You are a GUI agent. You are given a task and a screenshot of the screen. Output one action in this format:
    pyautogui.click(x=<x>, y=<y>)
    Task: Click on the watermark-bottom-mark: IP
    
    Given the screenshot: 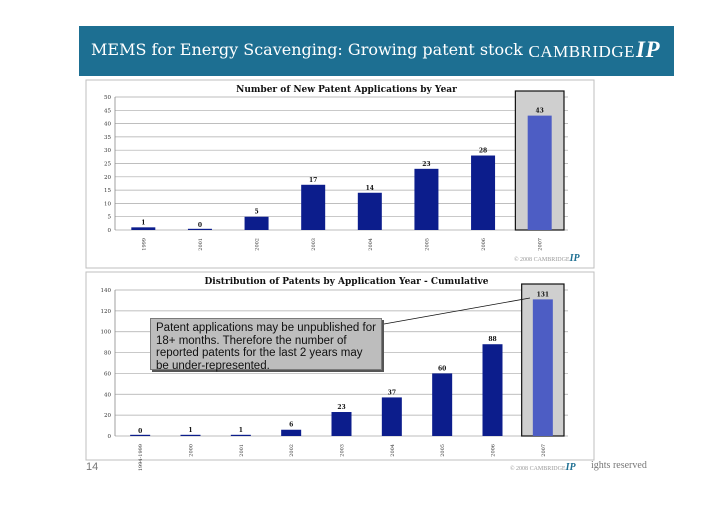 What is the action you would take?
    pyautogui.click(x=570, y=467)
    